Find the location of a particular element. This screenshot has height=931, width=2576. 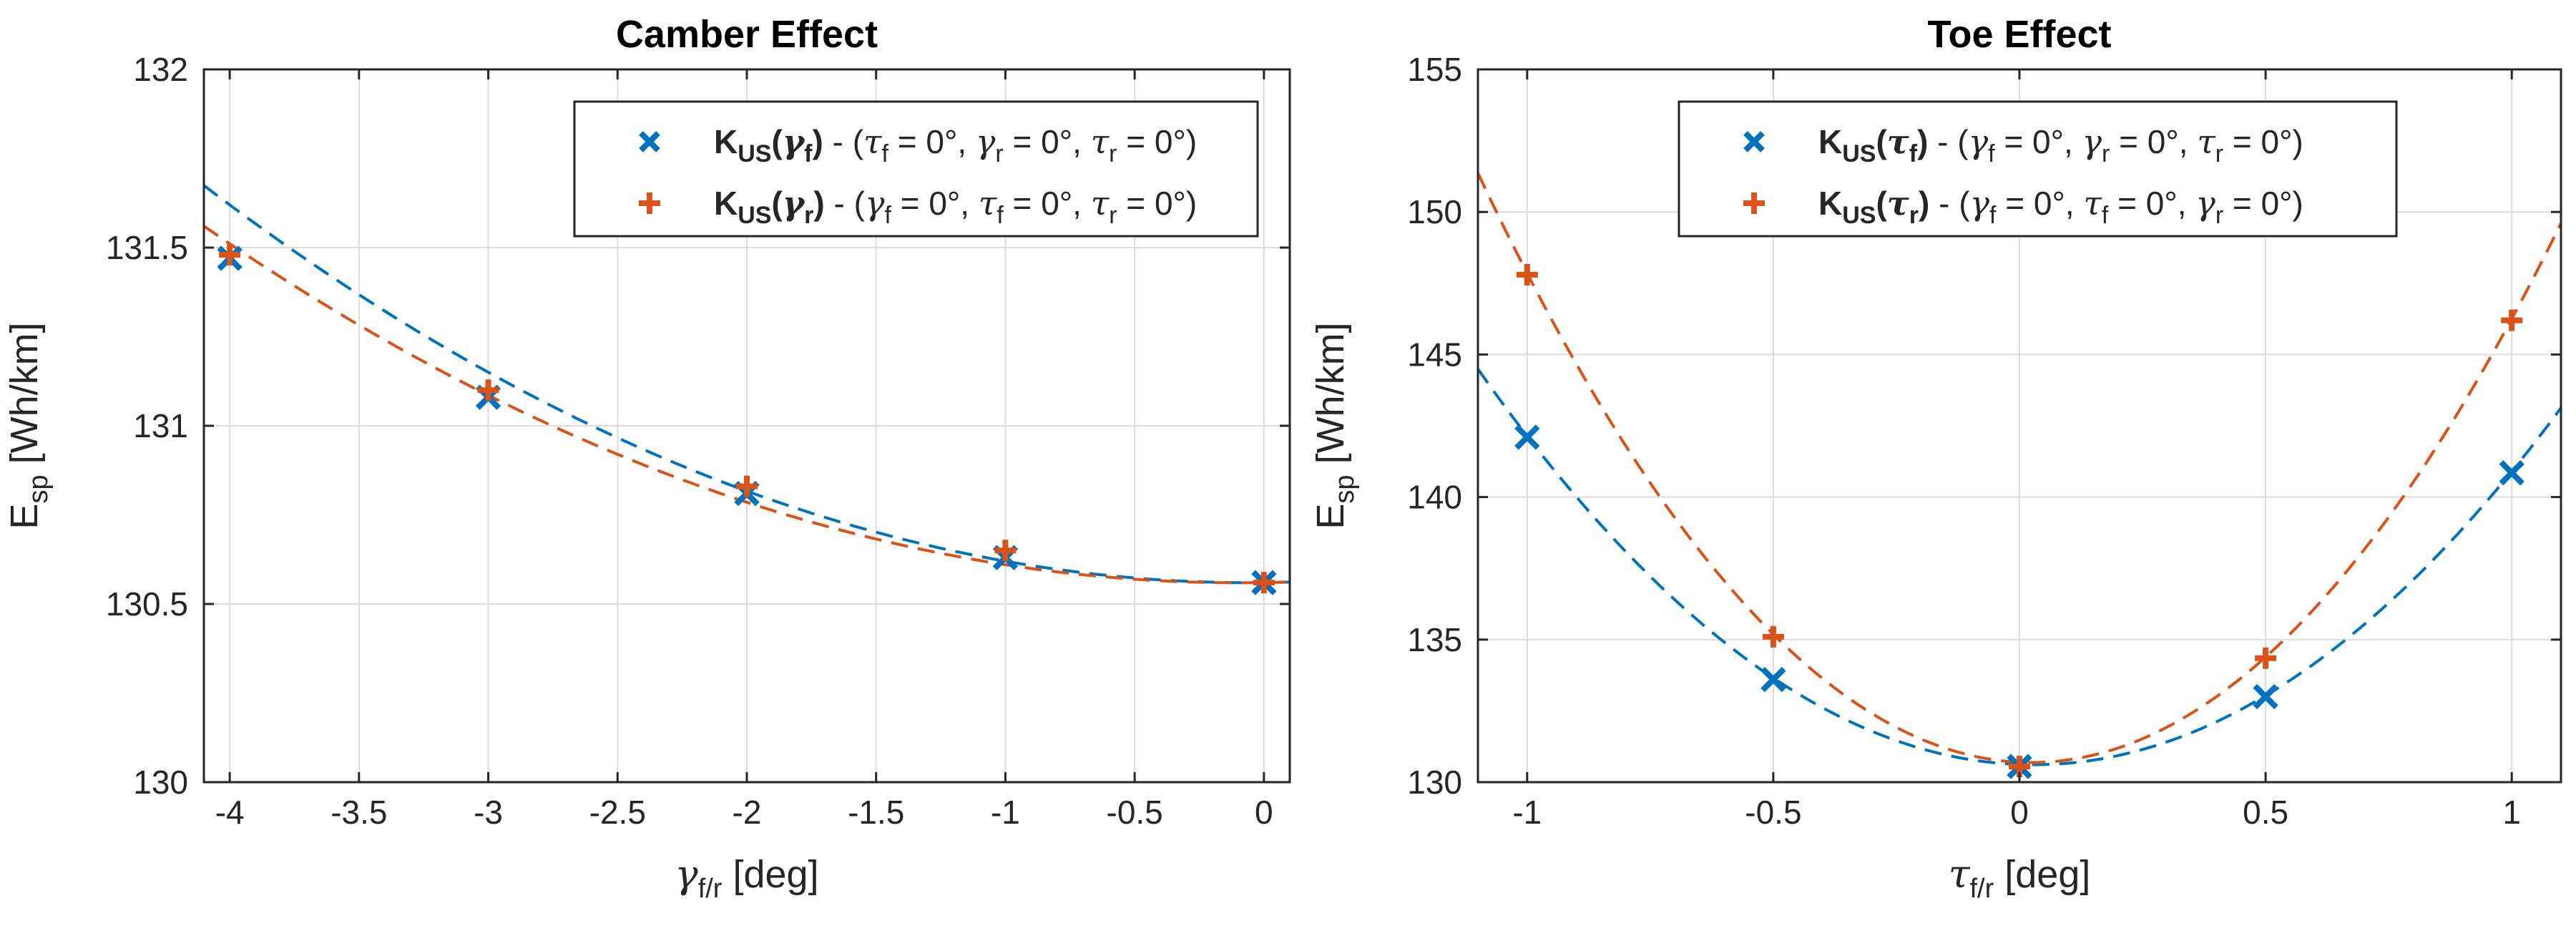

x-tick-label: -2 is located at coordinates (748, 812).